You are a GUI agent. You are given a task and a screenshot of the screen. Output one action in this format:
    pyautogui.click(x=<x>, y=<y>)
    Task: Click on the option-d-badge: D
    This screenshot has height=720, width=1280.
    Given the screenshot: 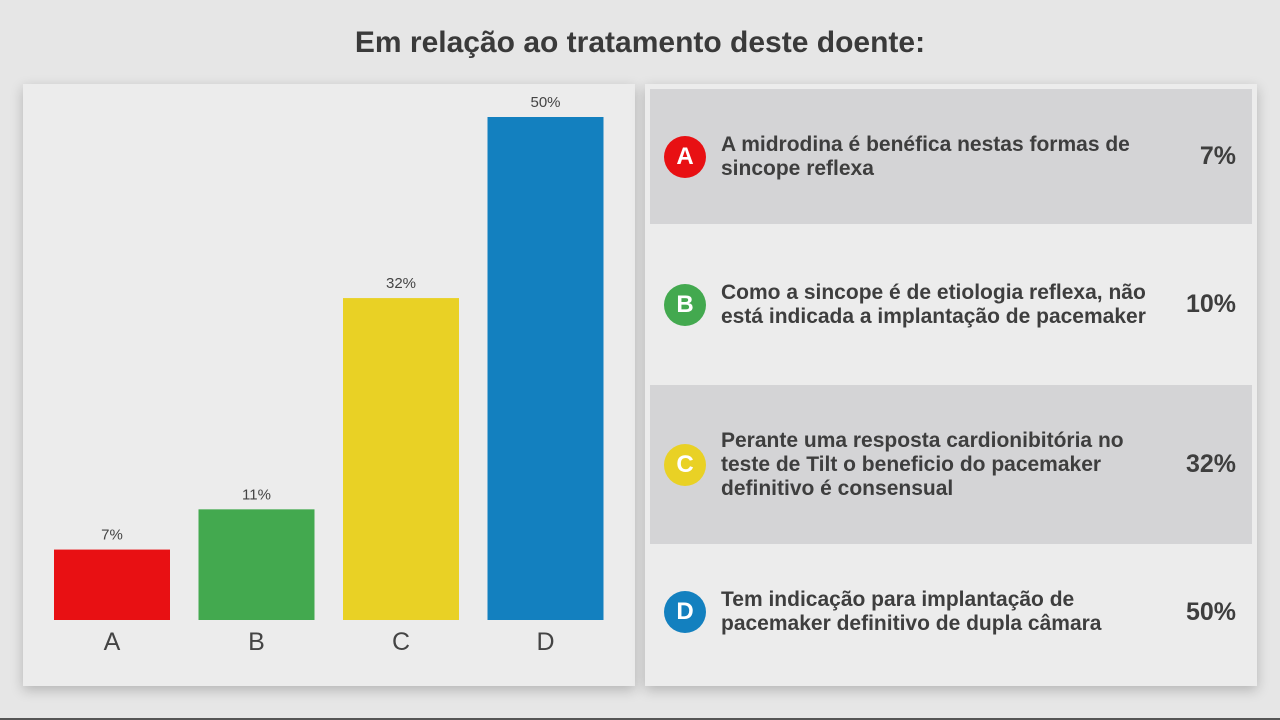 What is the action you would take?
    pyautogui.click(x=685, y=612)
    